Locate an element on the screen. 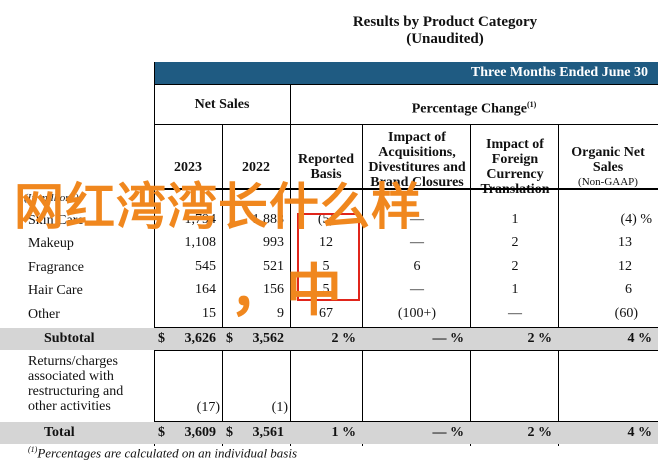  col-2023: 2023 is located at coordinates (188, 167).